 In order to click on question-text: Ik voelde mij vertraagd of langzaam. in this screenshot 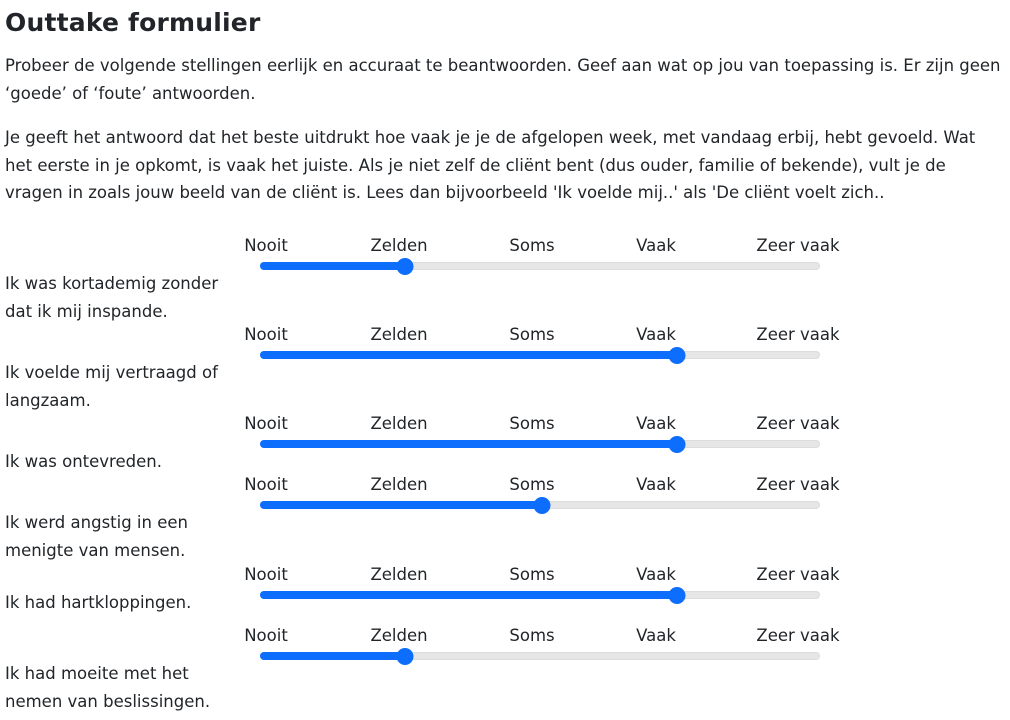, I will do `click(111, 386)`.